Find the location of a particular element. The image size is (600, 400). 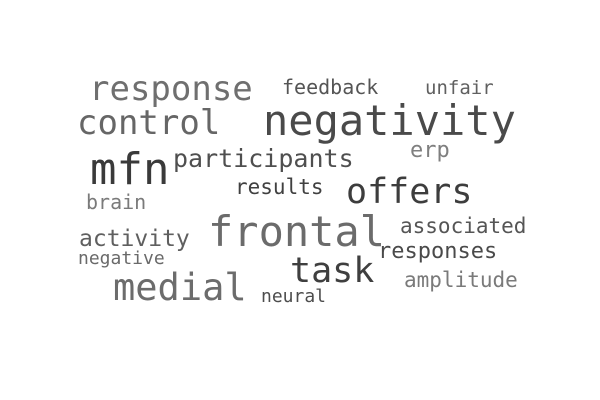

word-response: response is located at coordinates (171, 89).